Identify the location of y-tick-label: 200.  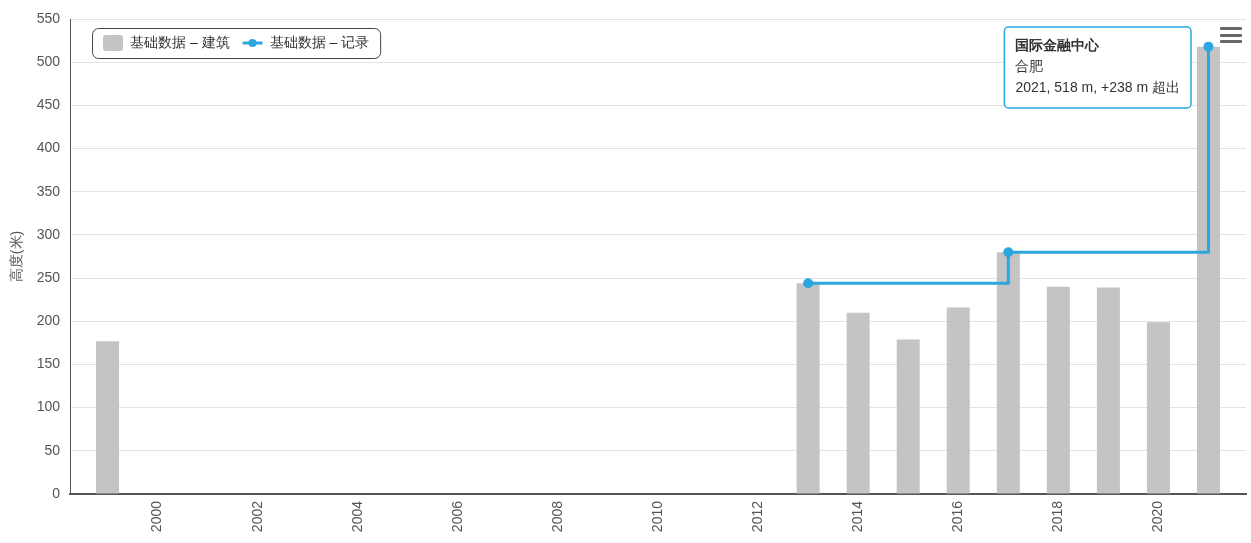
(48, 320).